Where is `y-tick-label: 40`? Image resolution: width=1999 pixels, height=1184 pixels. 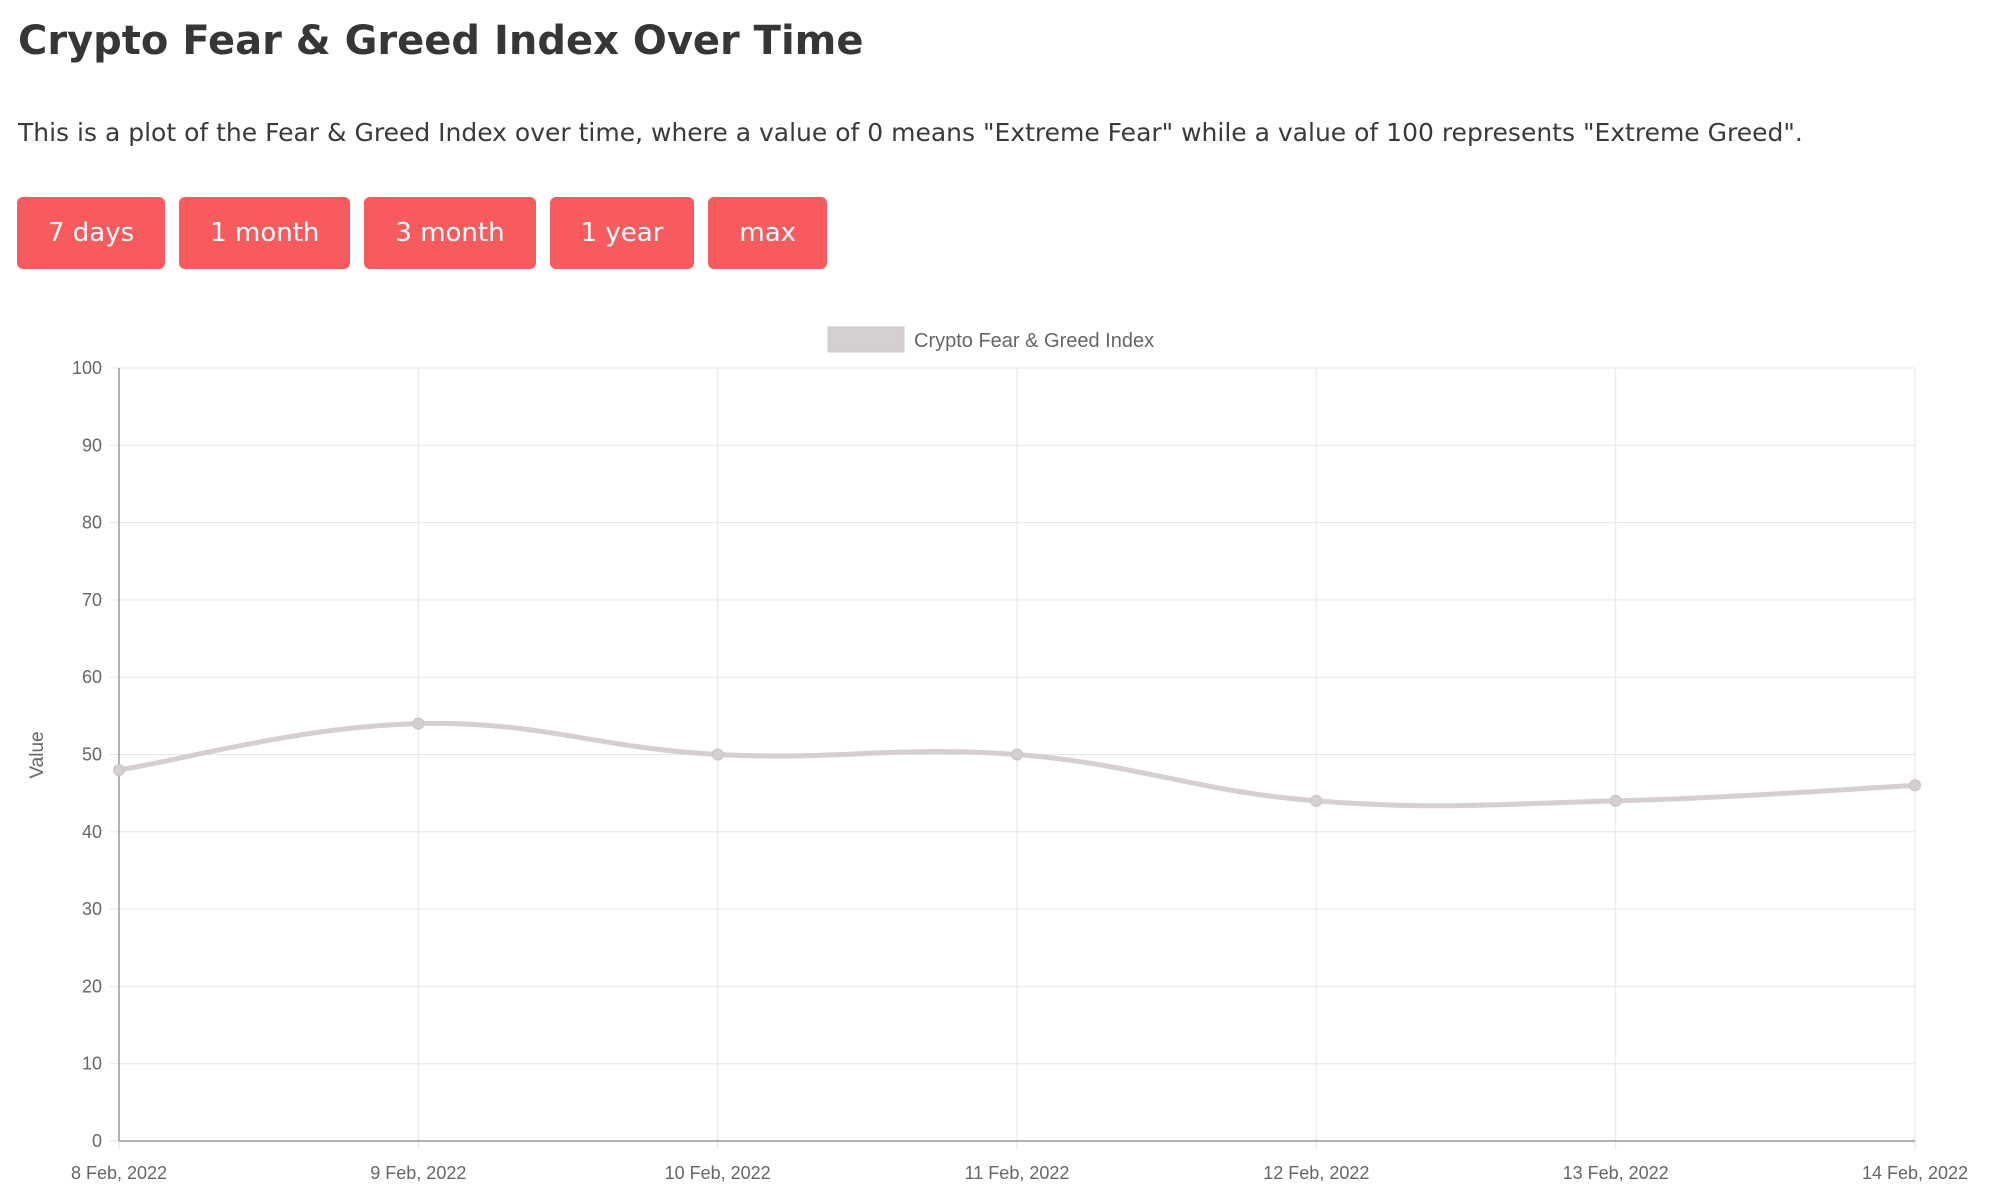 y-tick-label: 40 is located at coordinates (92, 832).